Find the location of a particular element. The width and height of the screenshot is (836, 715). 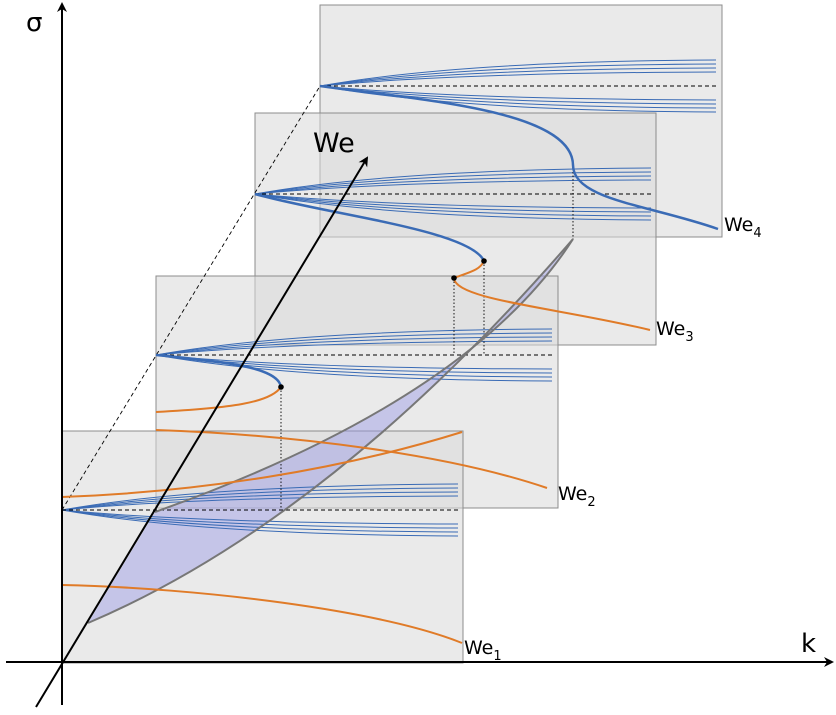

curve-label-we4: We4 is located at coordinates (743, 227).